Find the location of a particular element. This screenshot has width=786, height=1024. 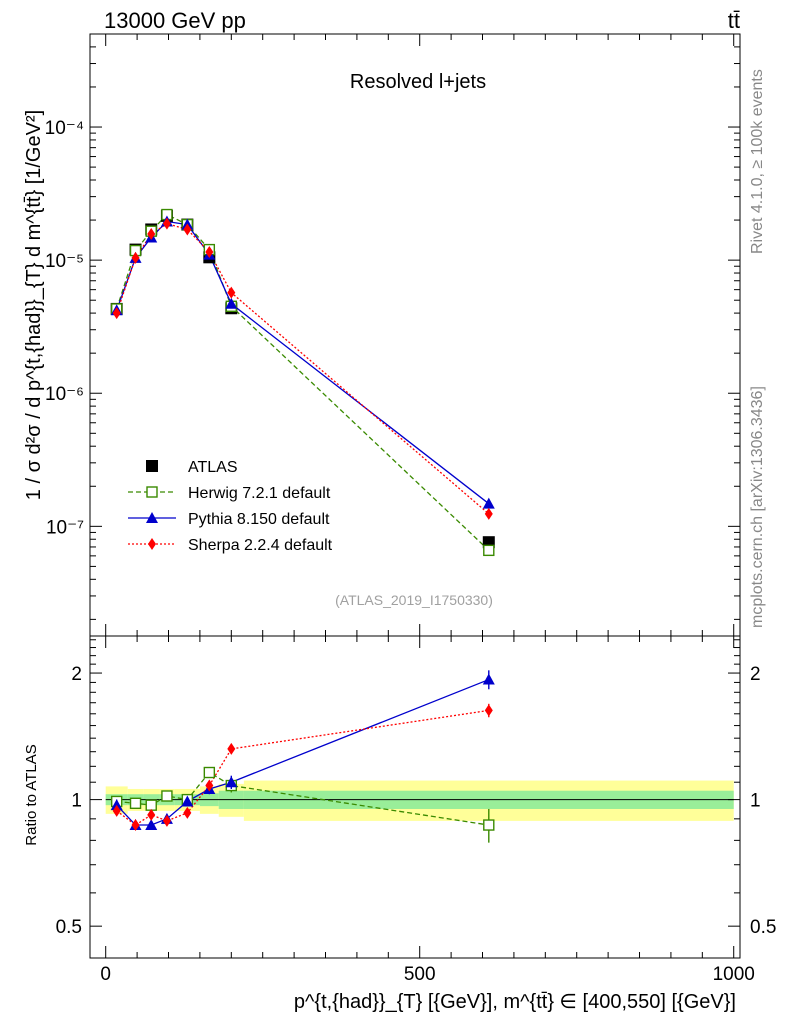

ratio-y-tick-label: 2 is located at coordinates (76, 674).